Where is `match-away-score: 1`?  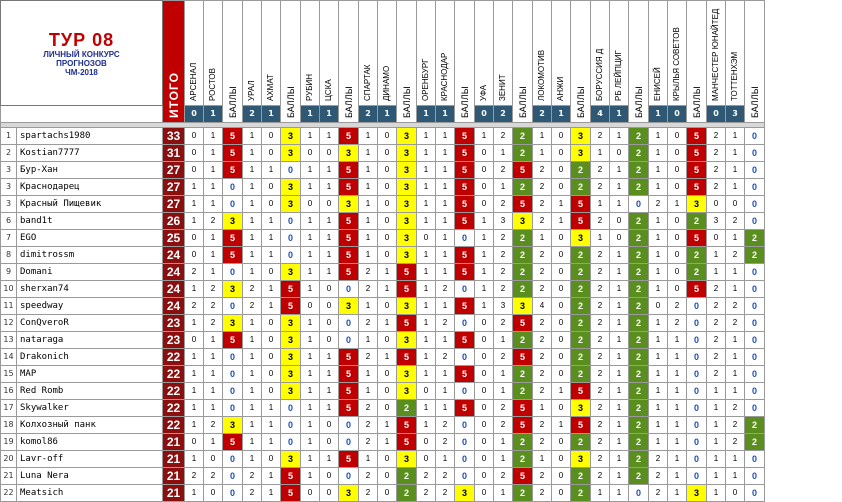
match-away-score: 1 is located at coordinates (329, 114).